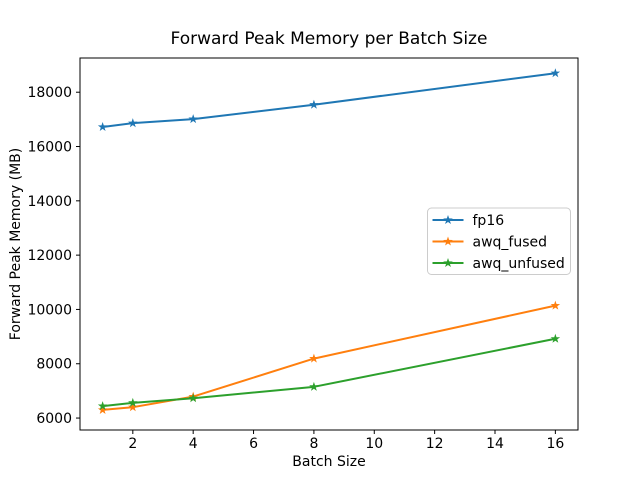  I want to click on series-line-awq_unfused, so click(329, 372).